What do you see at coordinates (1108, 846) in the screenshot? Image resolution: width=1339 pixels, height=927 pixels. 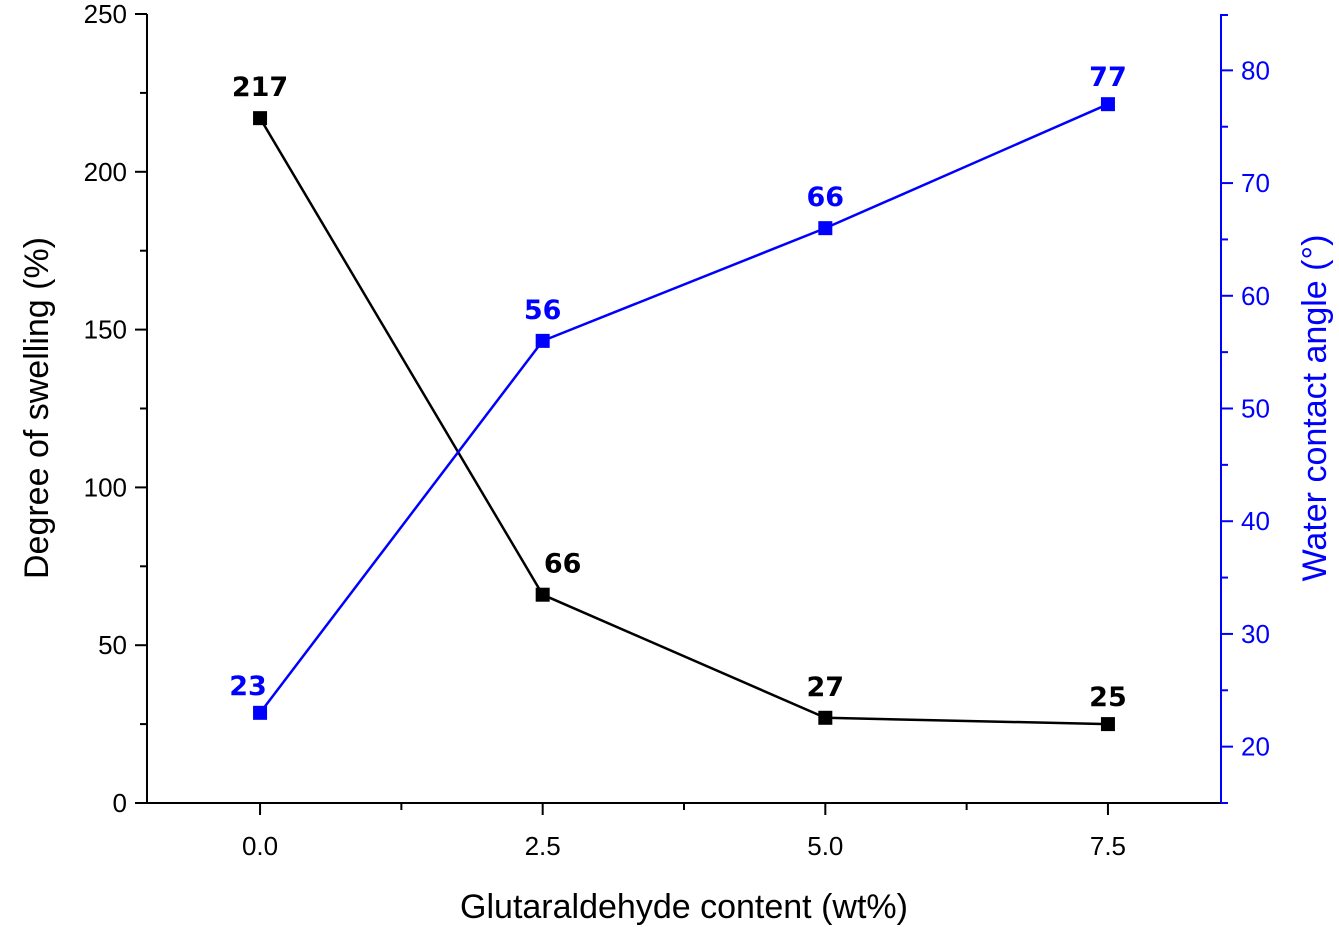 I see `x-tick-label: 7.5` at bounding box center [1108, 846].